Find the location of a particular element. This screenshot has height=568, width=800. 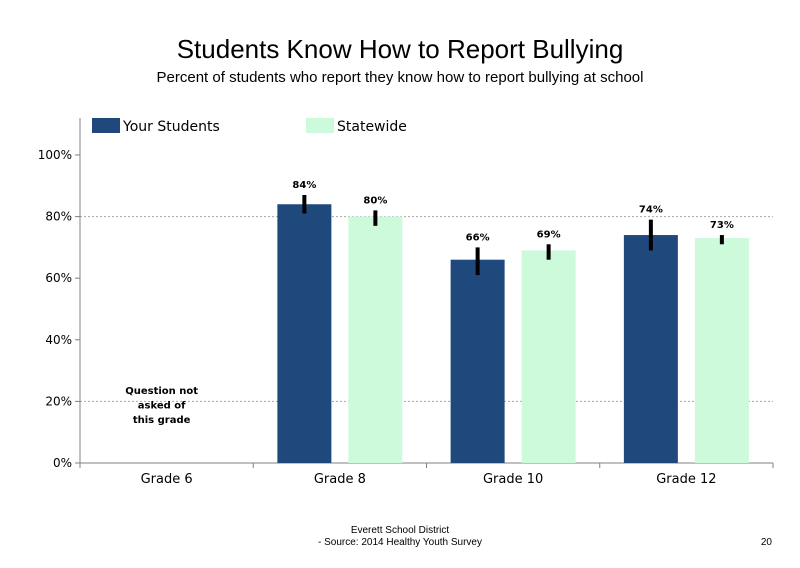

not-asked-note: Question not is located at coordinates (161, 391).